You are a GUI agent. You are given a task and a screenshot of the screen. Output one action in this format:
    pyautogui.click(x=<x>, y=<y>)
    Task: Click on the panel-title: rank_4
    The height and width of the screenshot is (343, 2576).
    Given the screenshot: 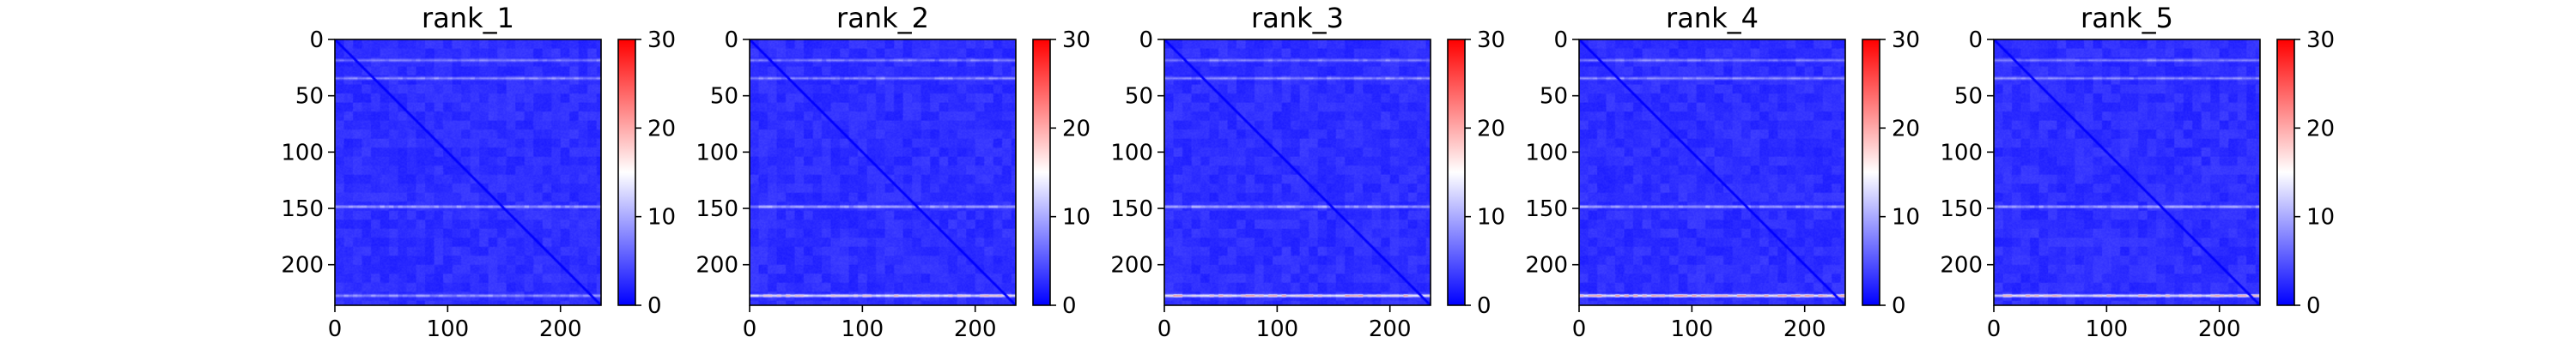 What is the action you would take?
    pyautogui.click(x=1712, y=18)
    